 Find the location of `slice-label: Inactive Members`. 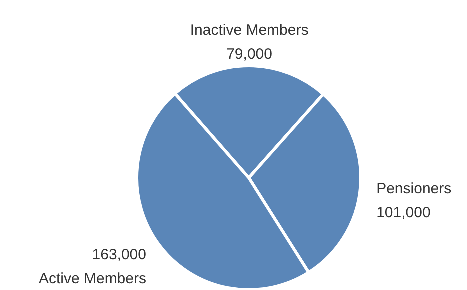

slice-label: Inactive Members is located at coordinates (249, 30).